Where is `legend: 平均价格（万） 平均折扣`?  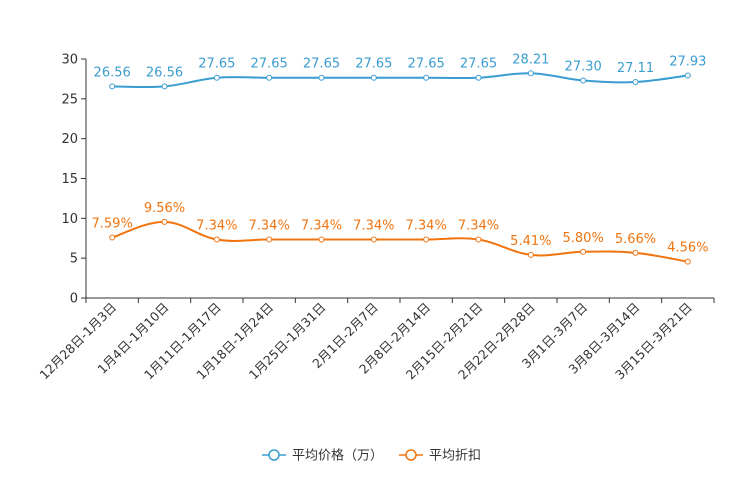
legend: 平均价格（万） 平均折扣 is located at coordinates (371, 456).